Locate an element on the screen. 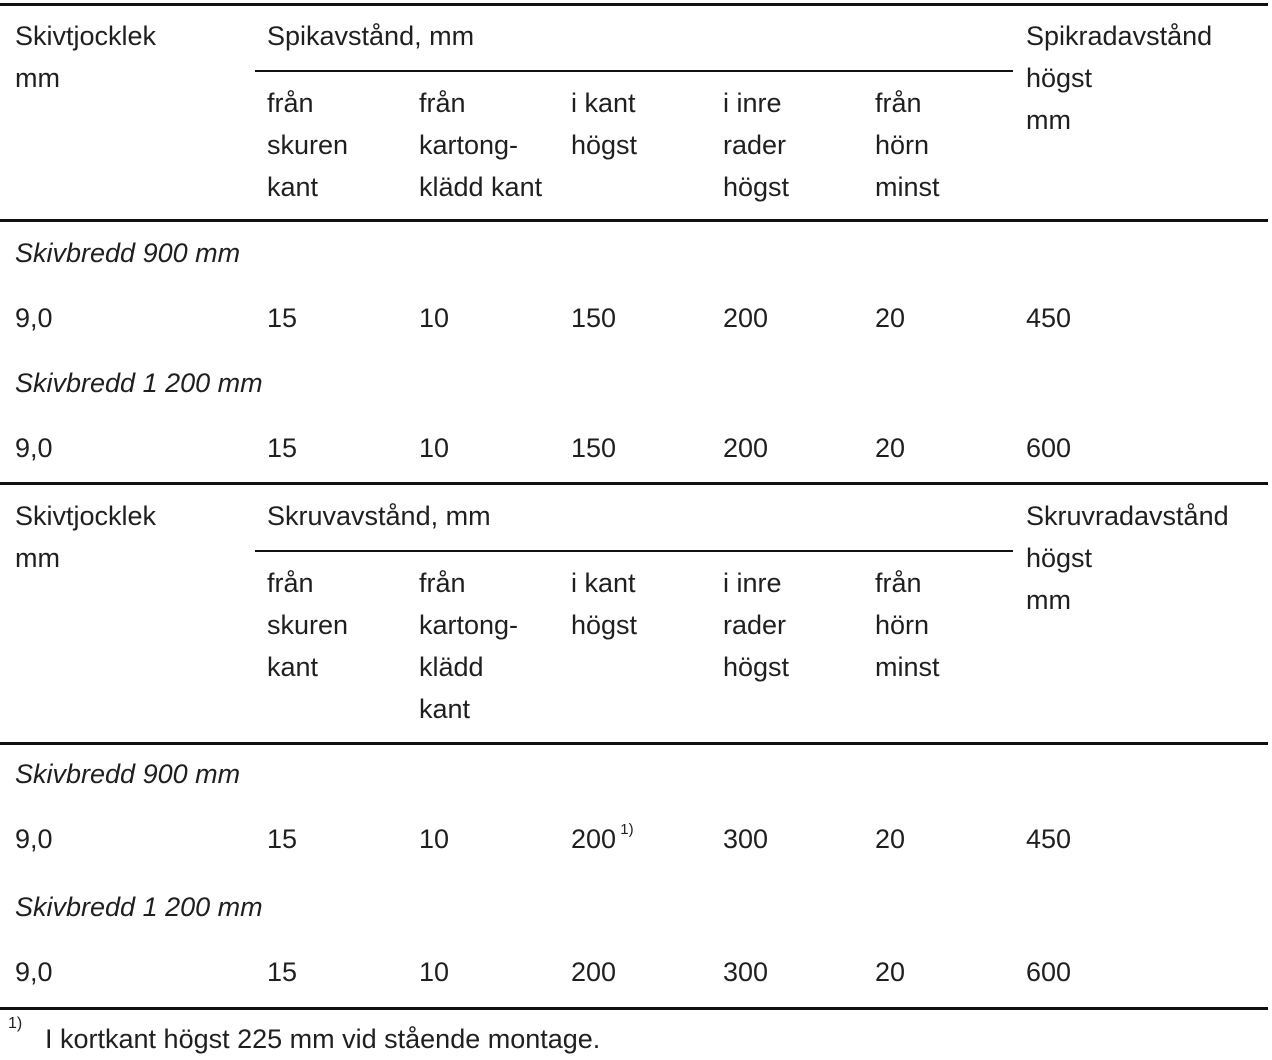  footnote-reference: 1) is located at coordinates (625, 829).